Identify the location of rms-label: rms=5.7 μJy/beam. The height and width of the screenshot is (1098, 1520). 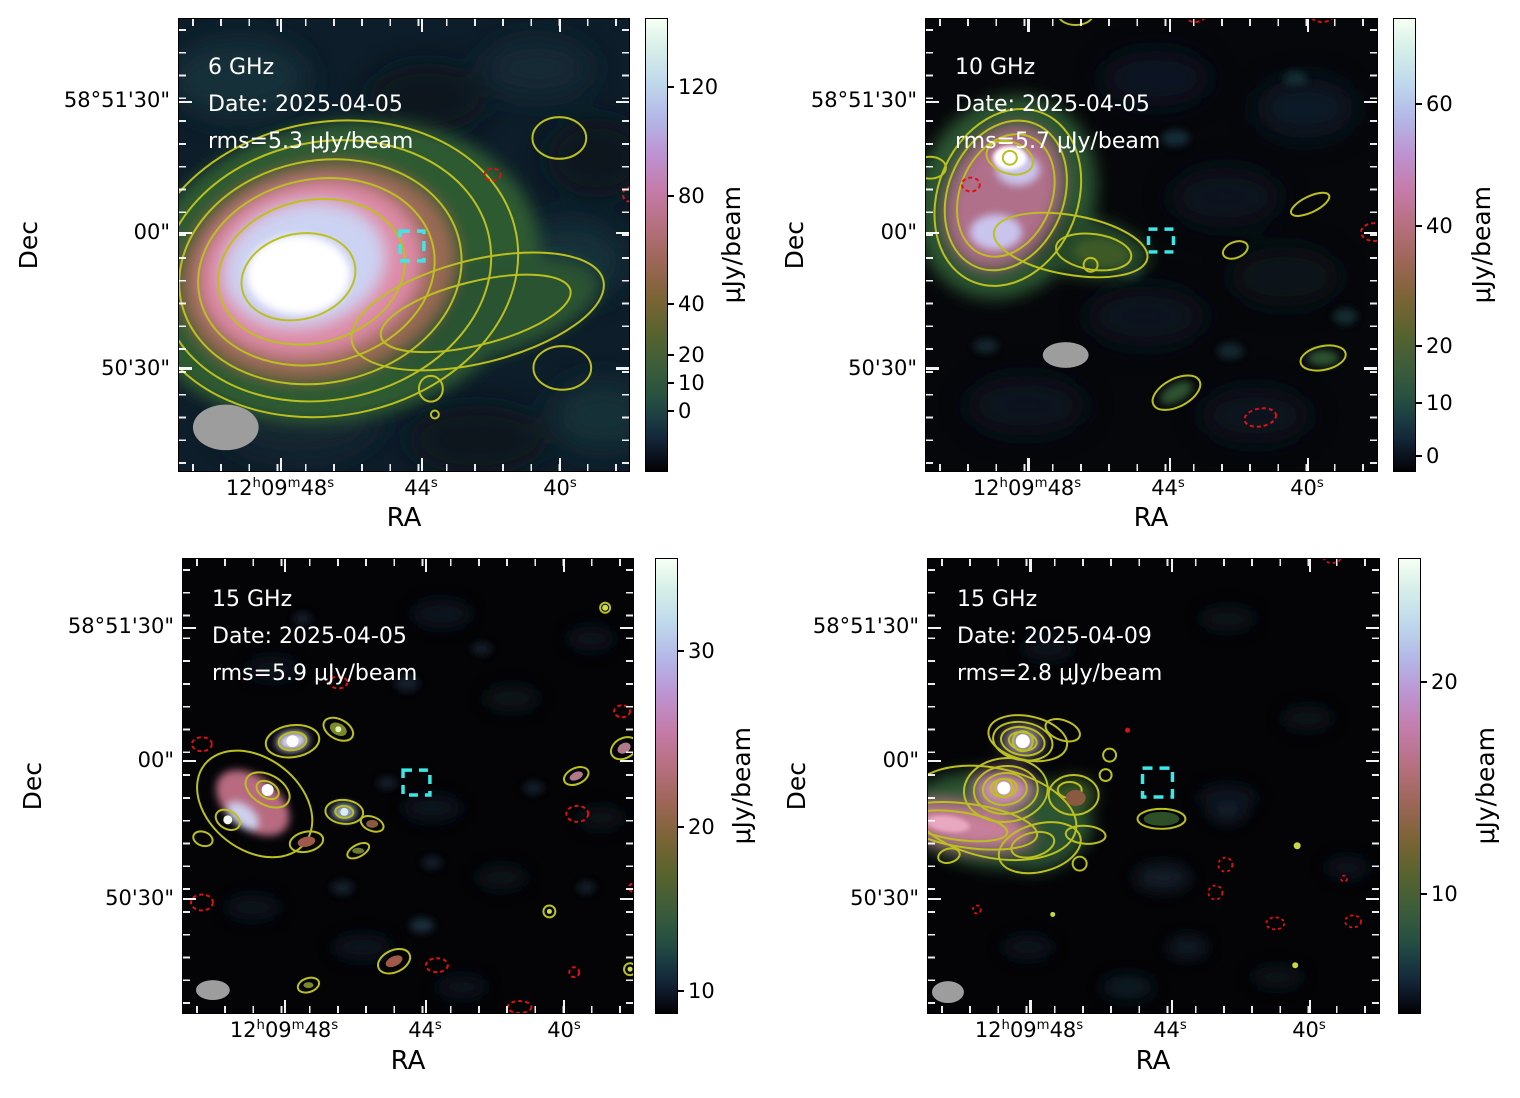
(1058, 141).